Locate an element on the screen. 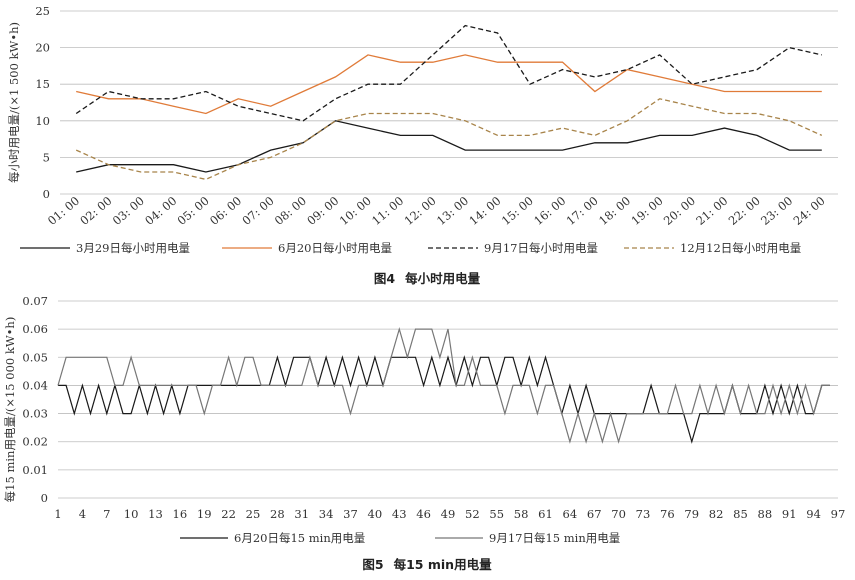  x-tick-label: 08: 00 is located at coordinates (290, 211).